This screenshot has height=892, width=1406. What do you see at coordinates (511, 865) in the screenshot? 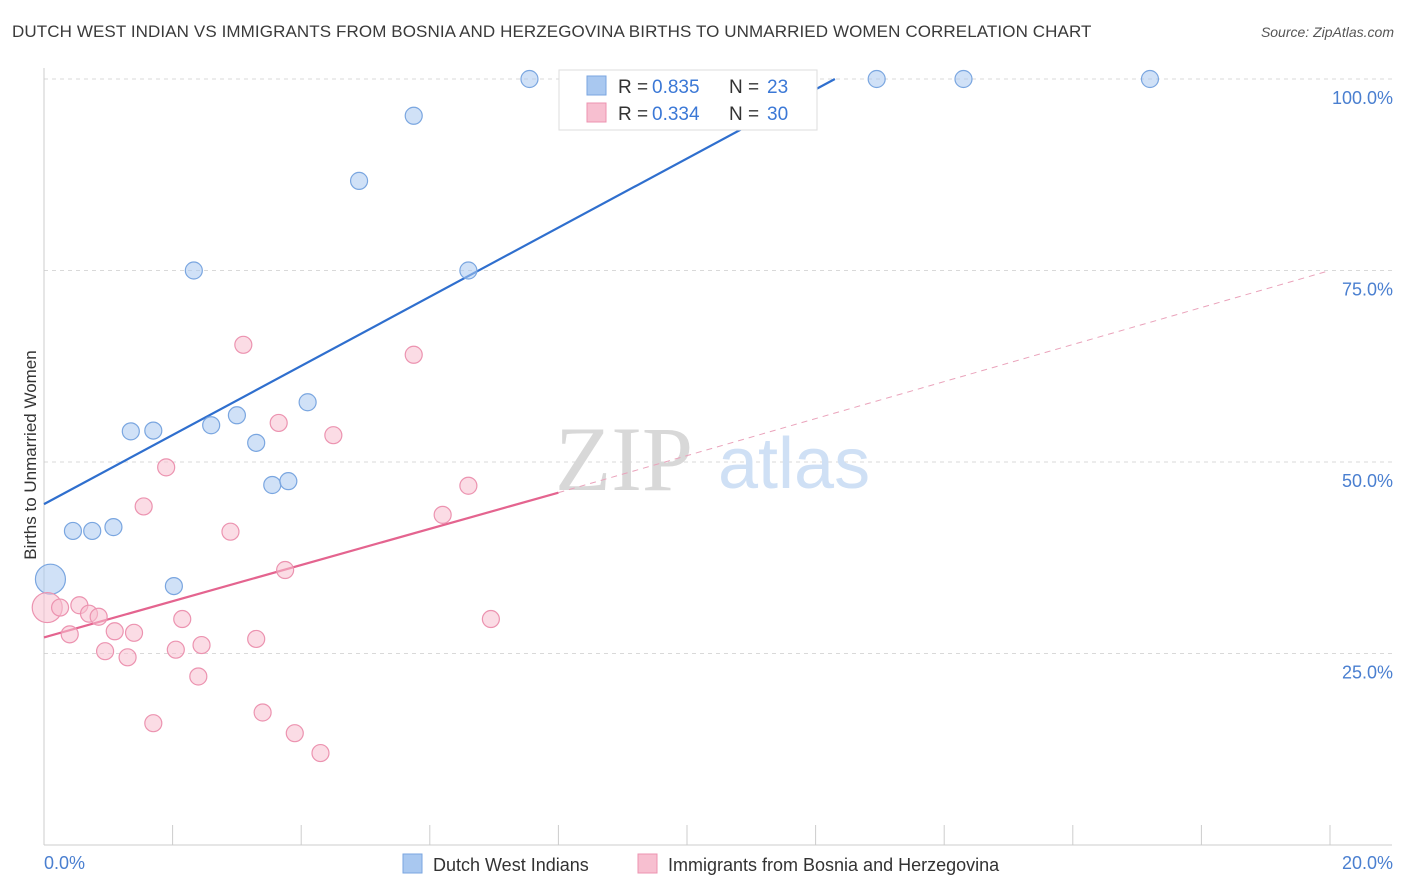
I see `legend-label-dutch-west-indians: Dutch West Indians` at bounding box center [511, 865].